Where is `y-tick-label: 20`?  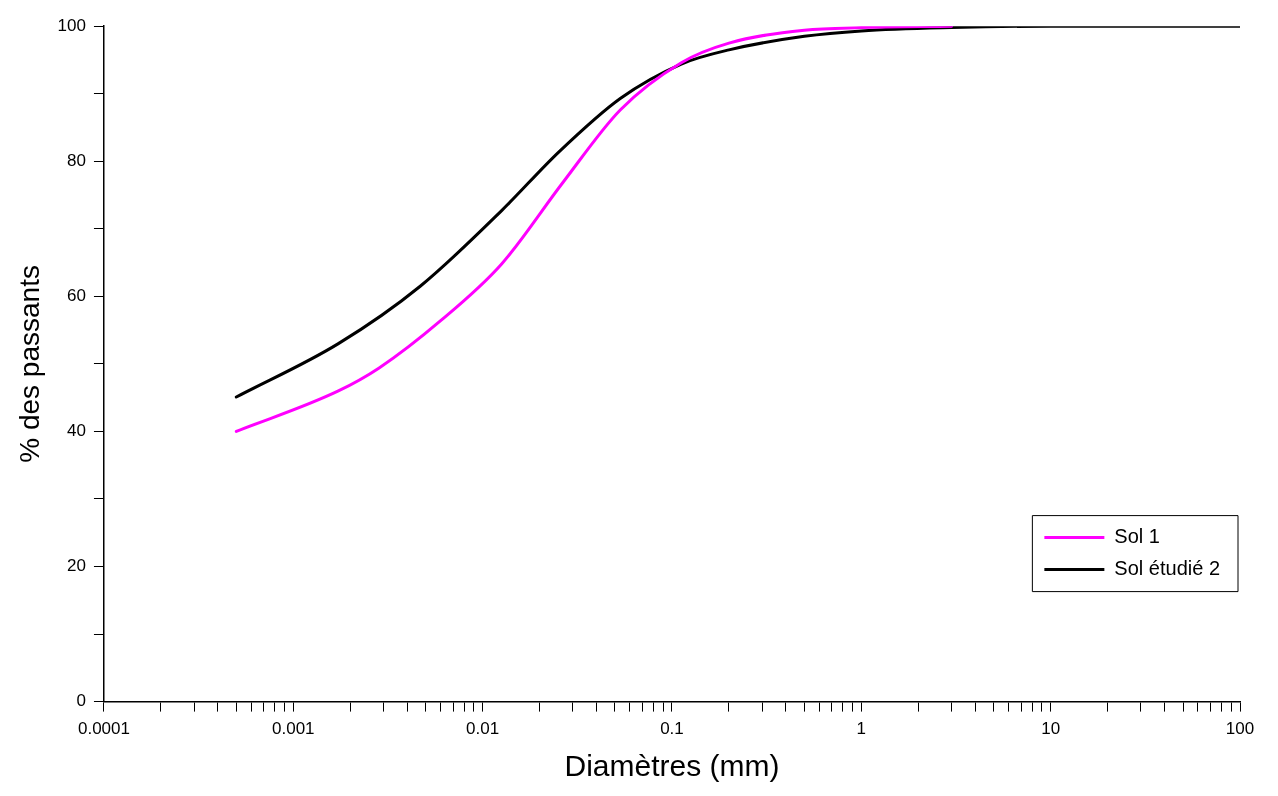
y-tick-label: 20 is located at coordinates (76, 566).